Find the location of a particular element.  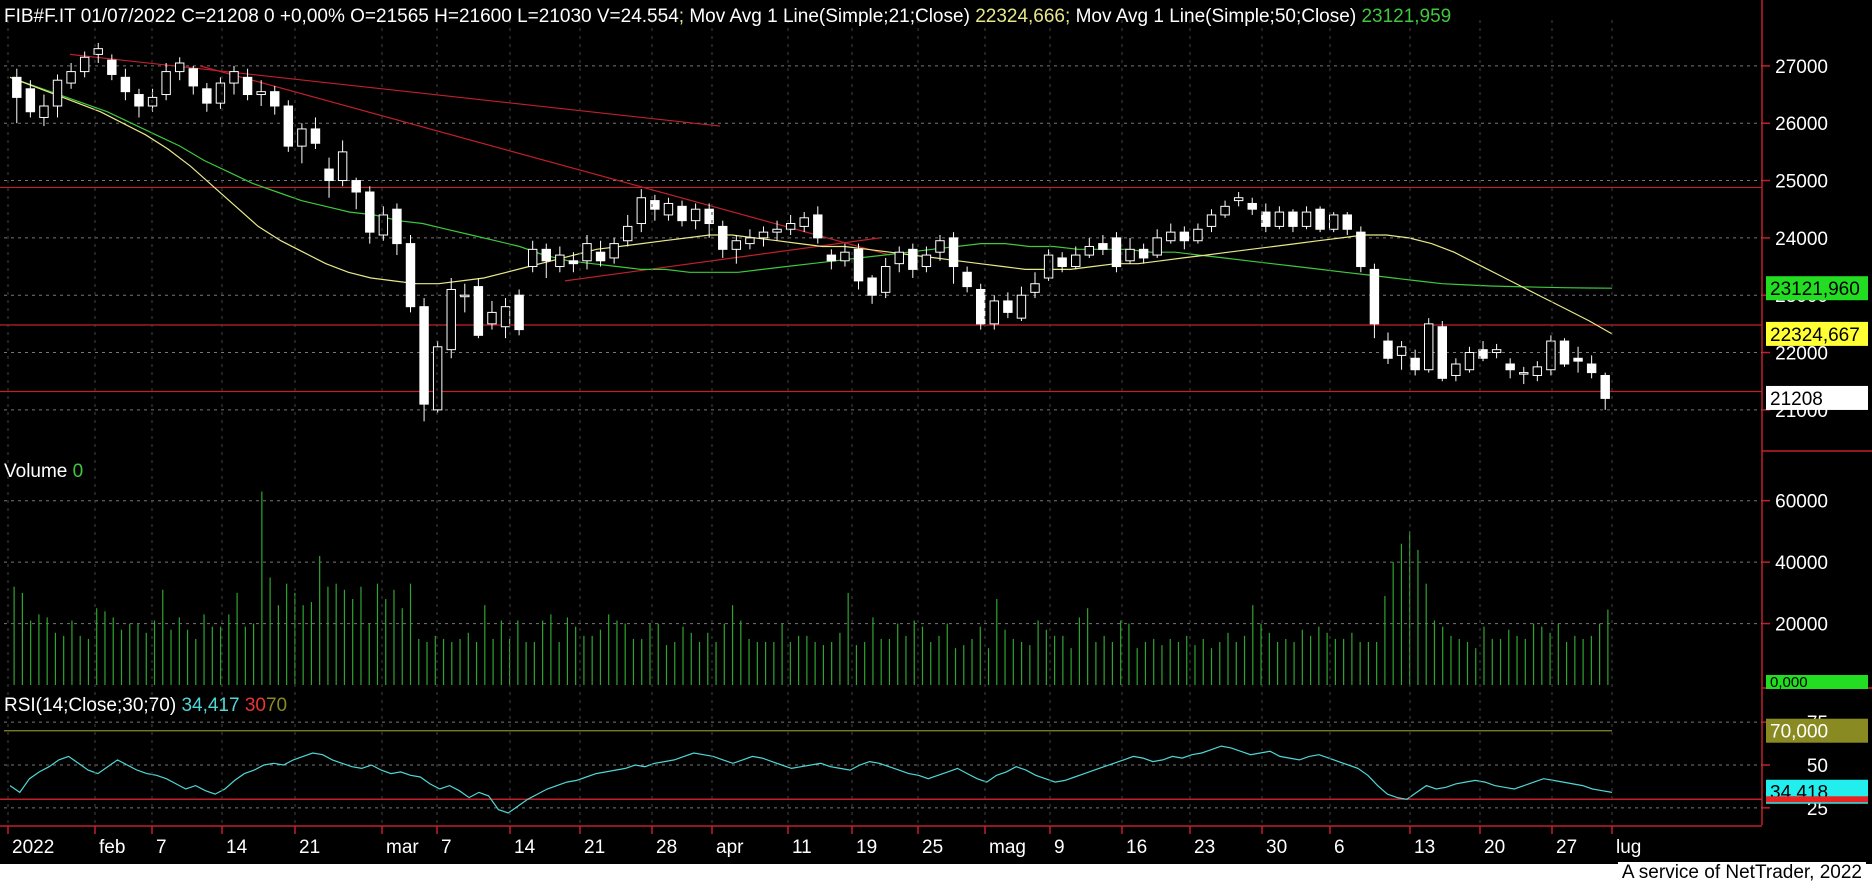

time-tick-label: 14 is located at coordinates (525, 847).